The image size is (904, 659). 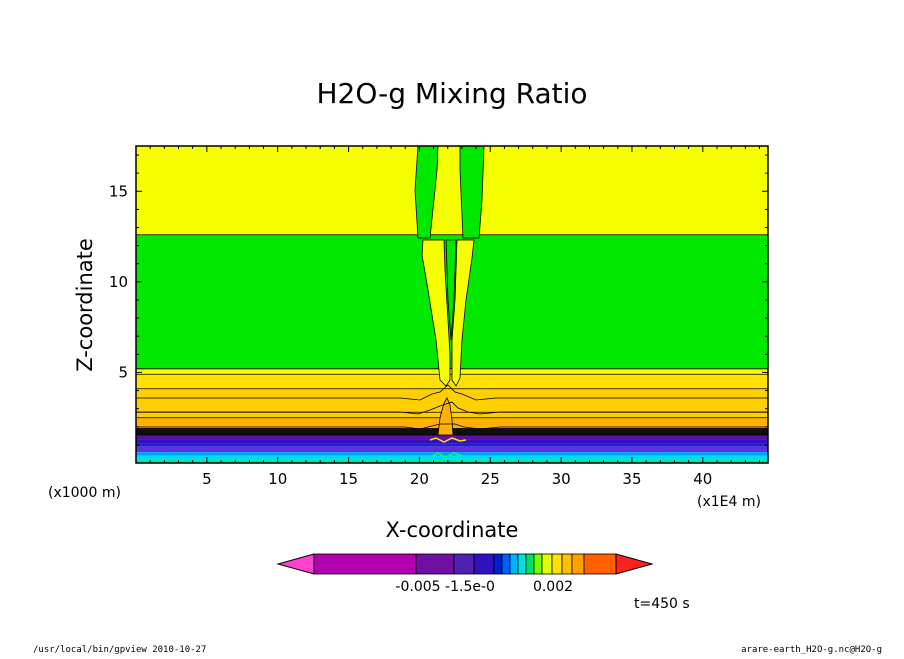 What do you see at coordinates (634, 564) in the screenshot?
I see `colorbar-arrow-right` at bounding box center [634, 564].